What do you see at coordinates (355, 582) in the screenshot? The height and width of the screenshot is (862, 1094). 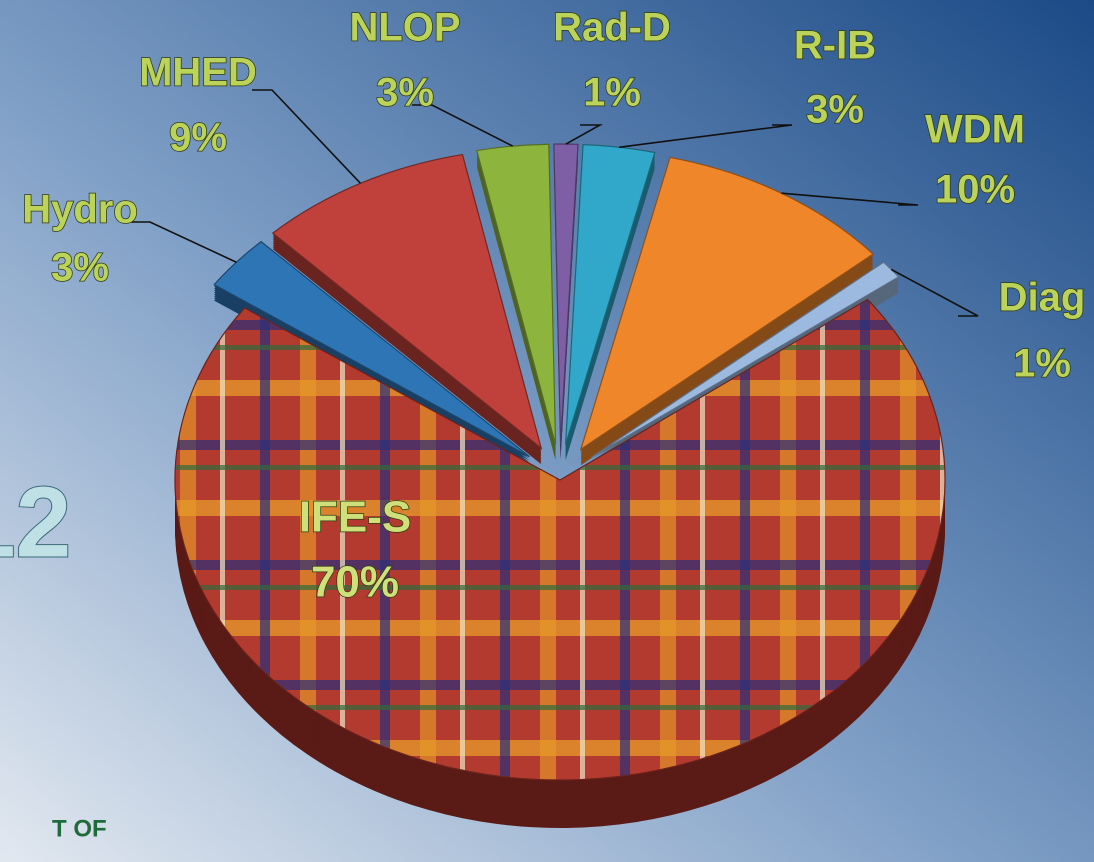 I see `value-label: 70%` at bounding box center [355, 582].